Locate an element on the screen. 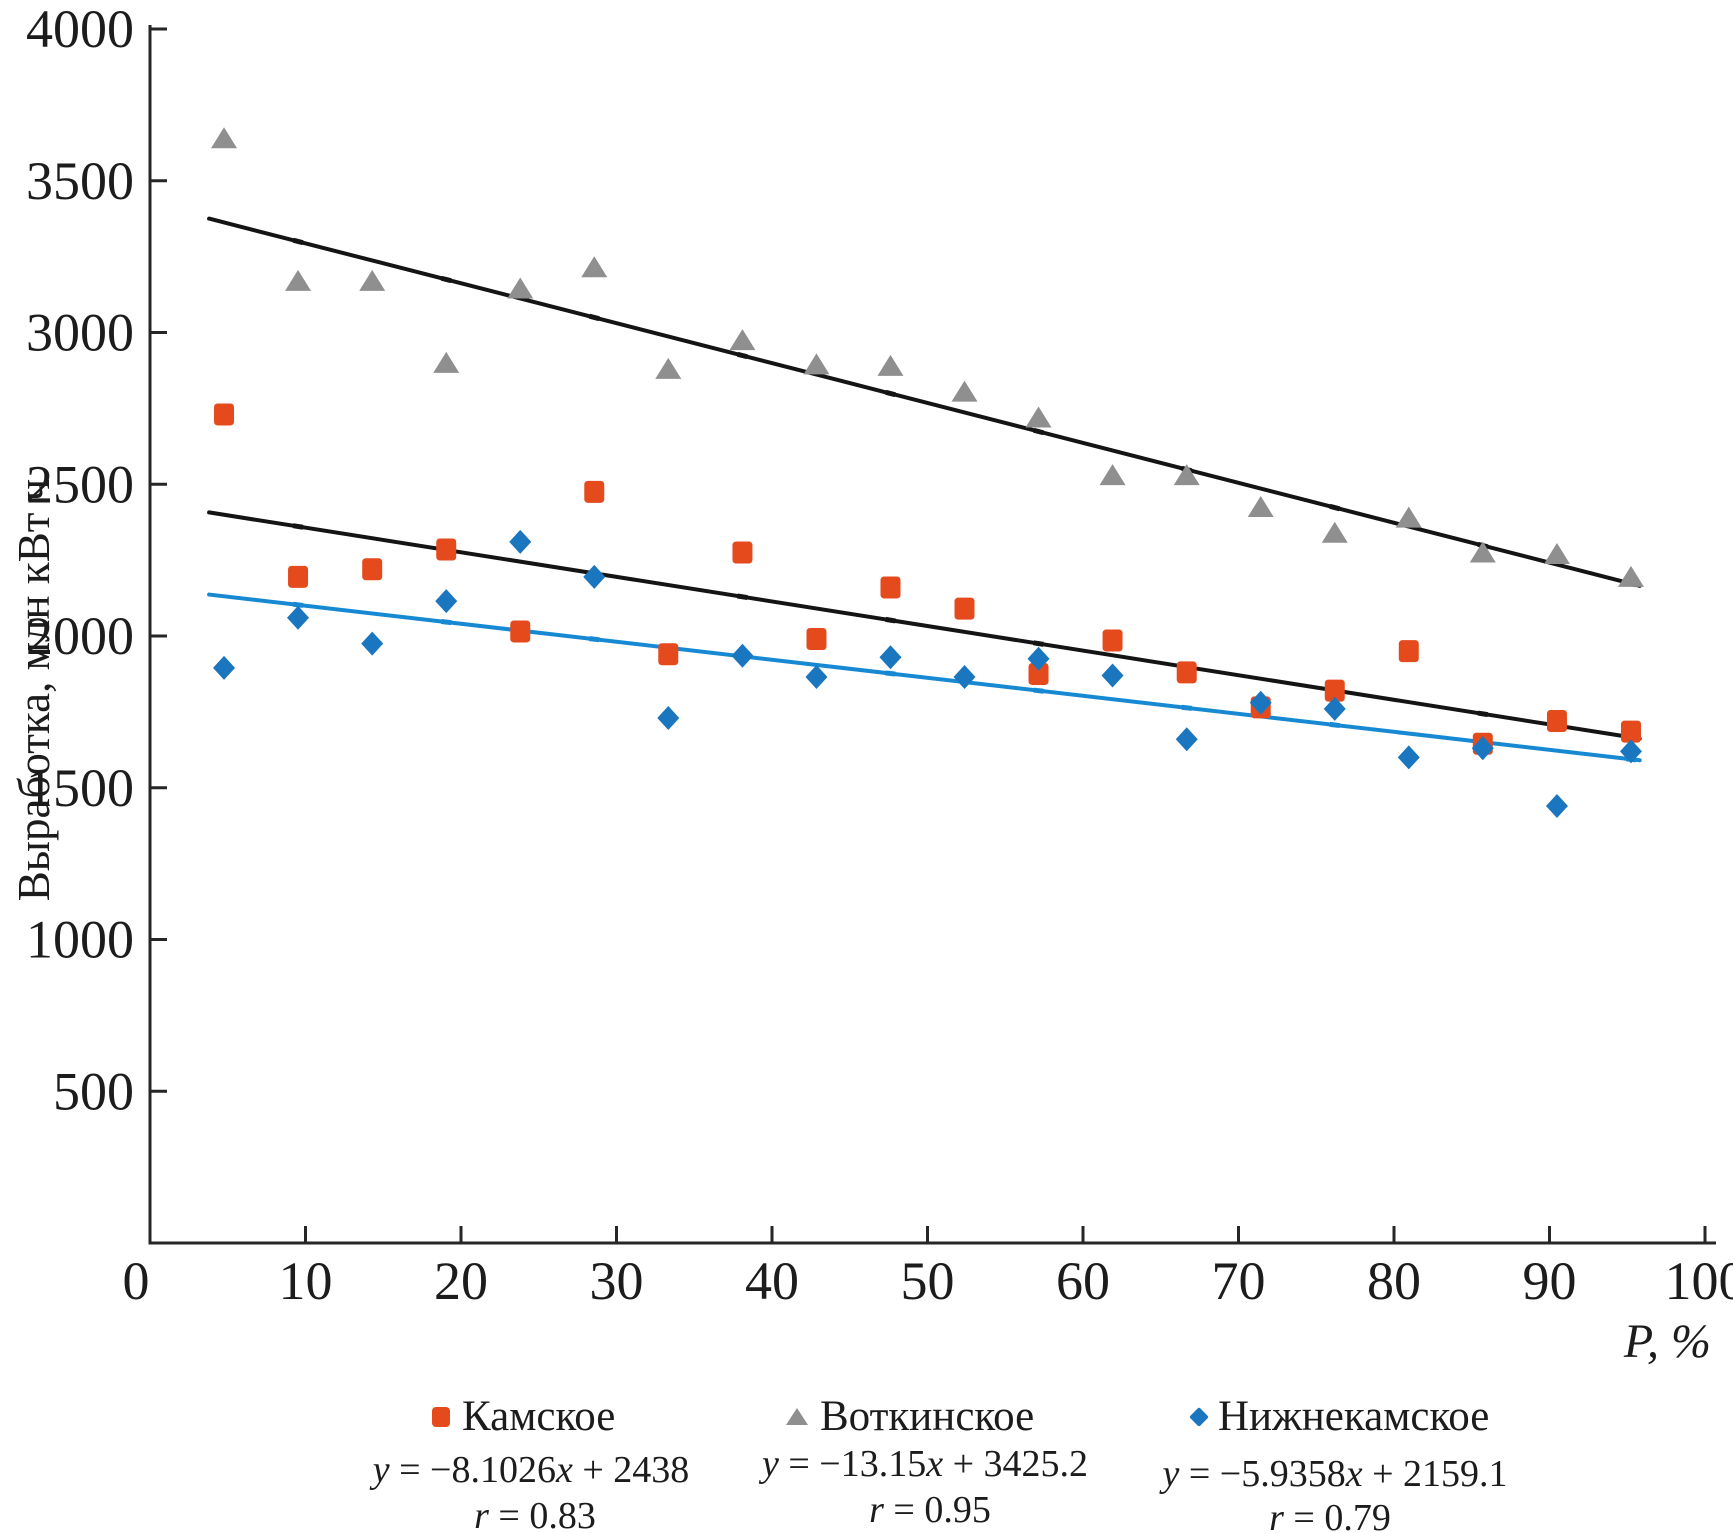 The height and width of the screenshot is (1533, 1733). legend-item-kamskoe: Камское is located at coordinates (523, 1416).